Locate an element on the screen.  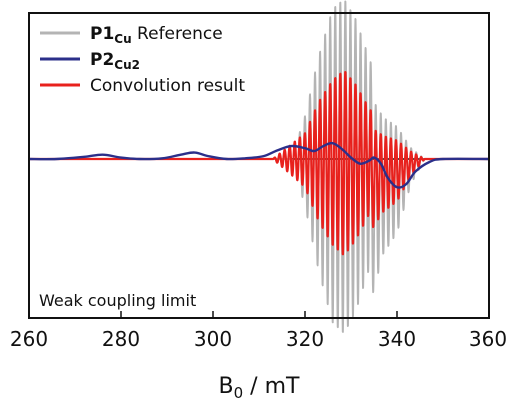
x-tick-label: 280 is located at coordinates (121, 339).